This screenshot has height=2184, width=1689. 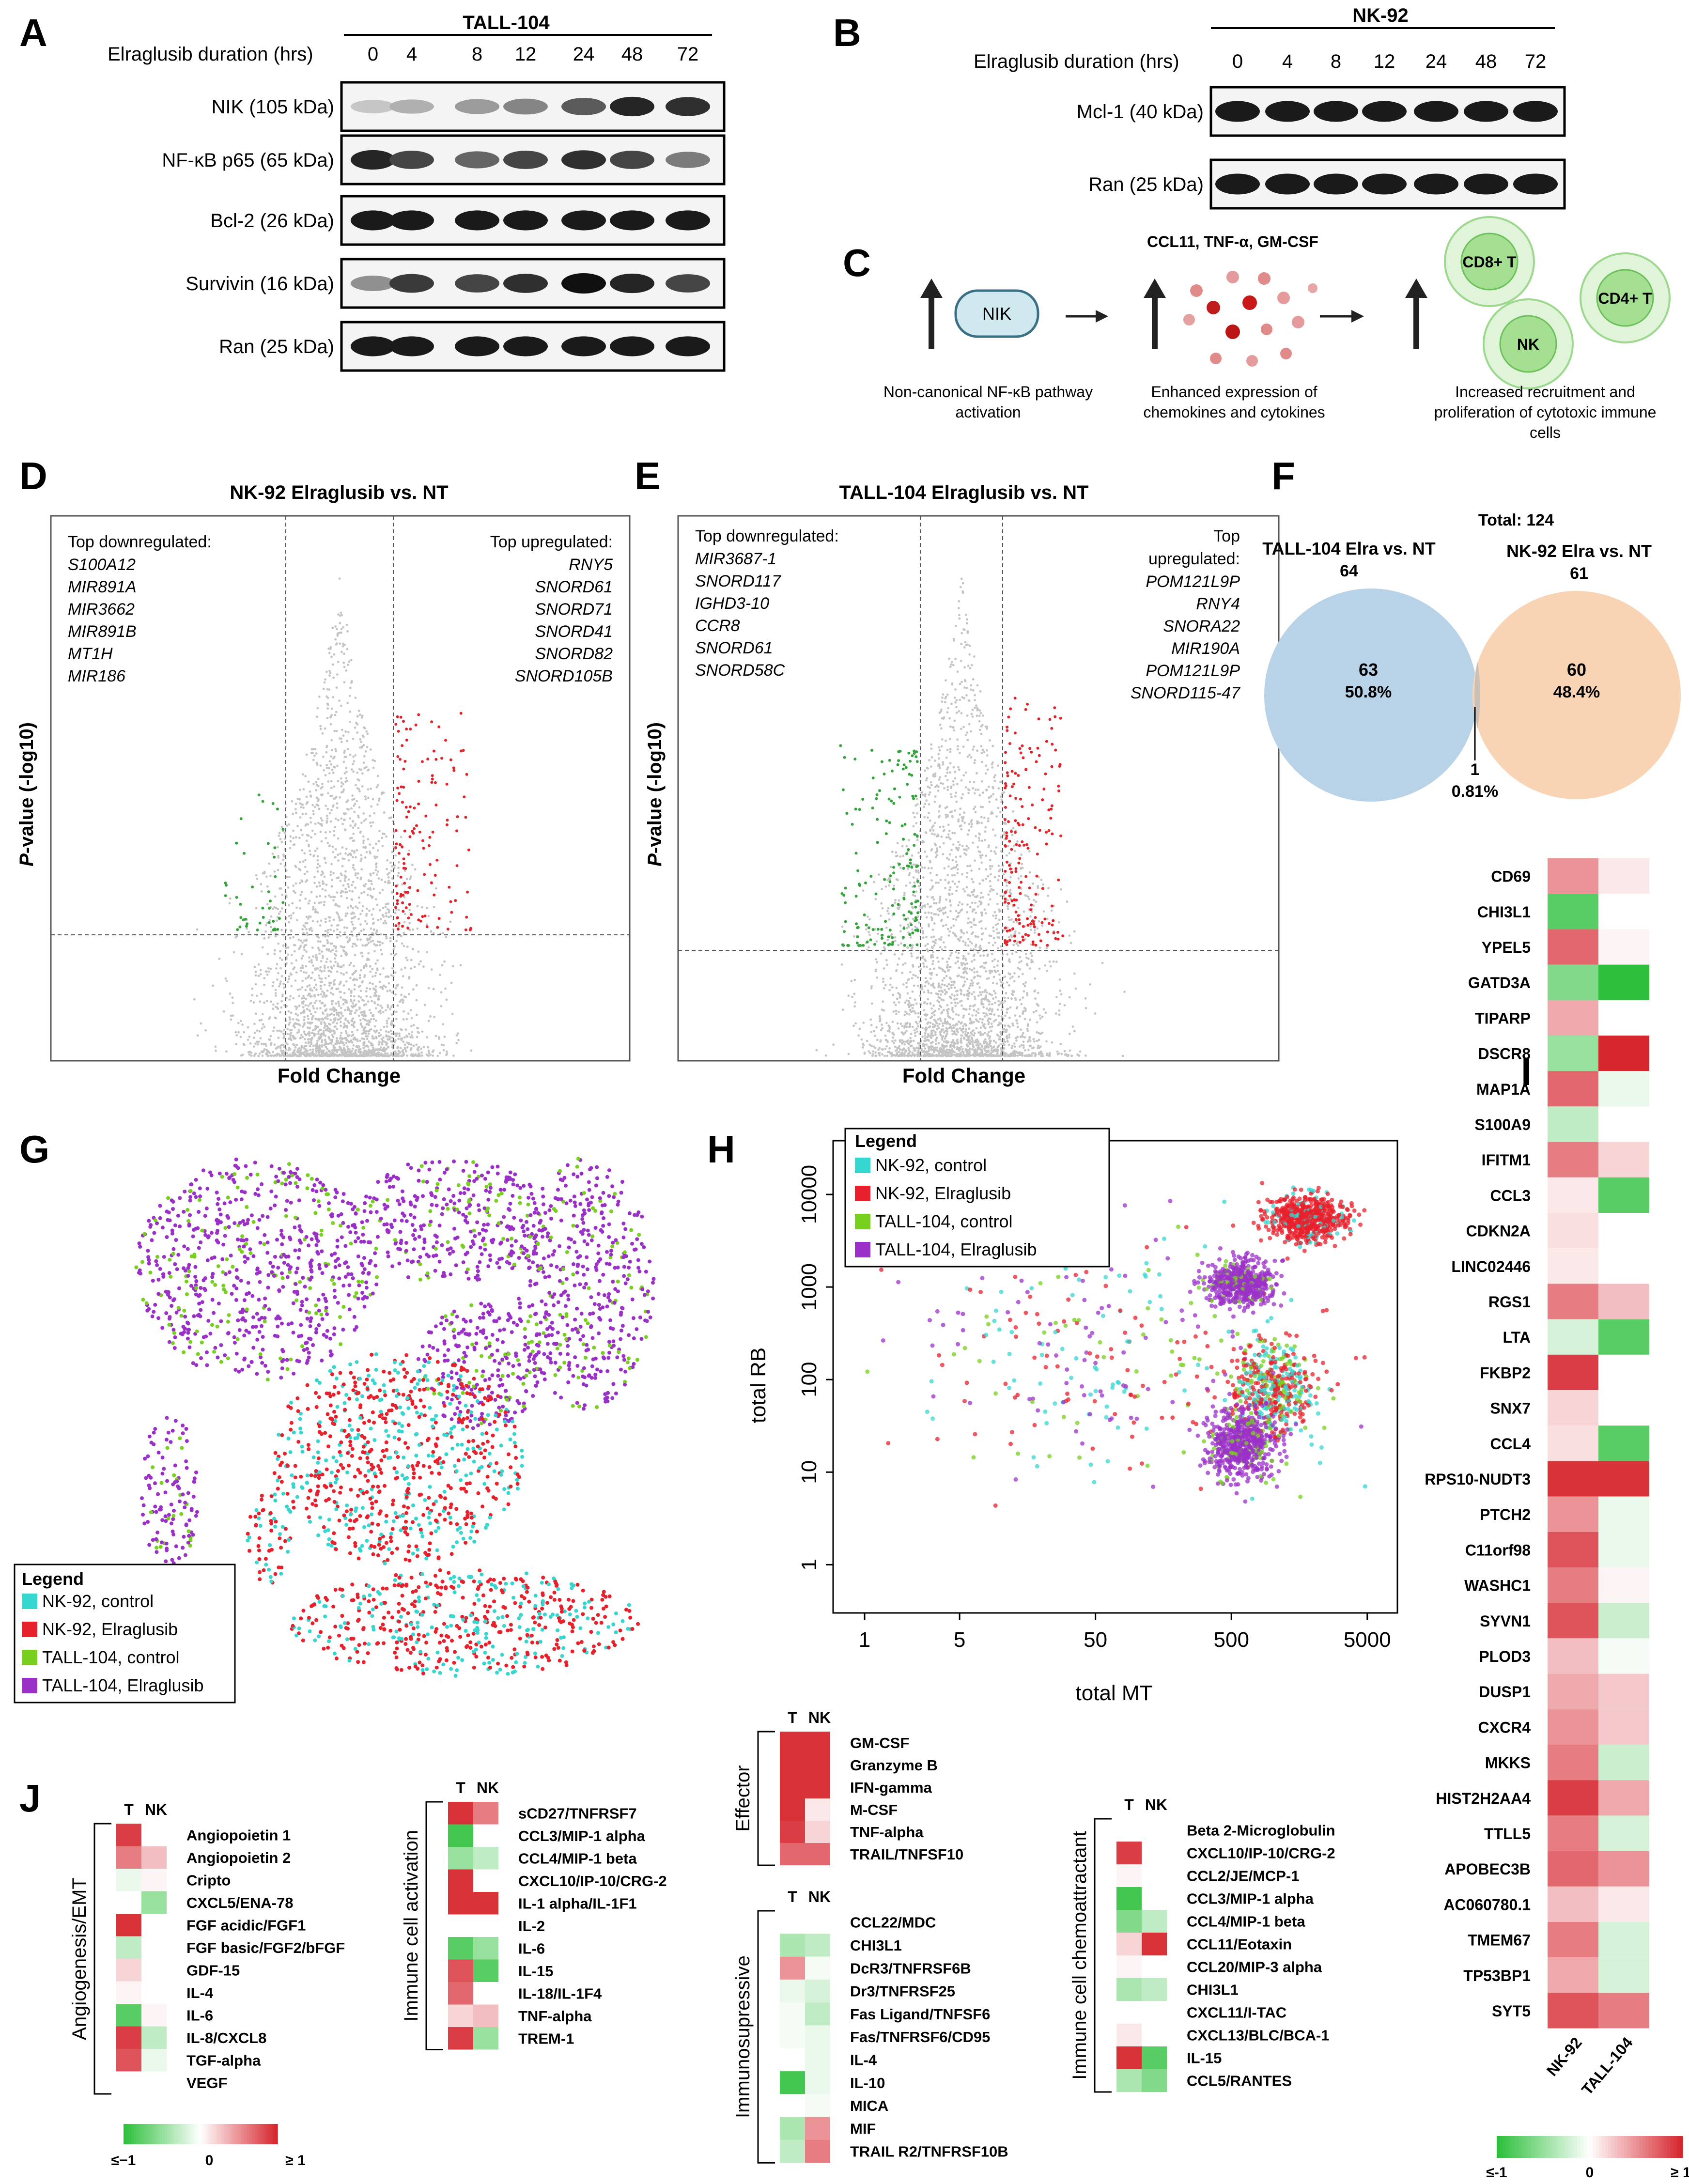 What do you see at coordinates (1545, 412) in the screenshot?
I see `caption-3-line-2: proliferation of cytotoxic immune` at bounding box center [1545, 412].